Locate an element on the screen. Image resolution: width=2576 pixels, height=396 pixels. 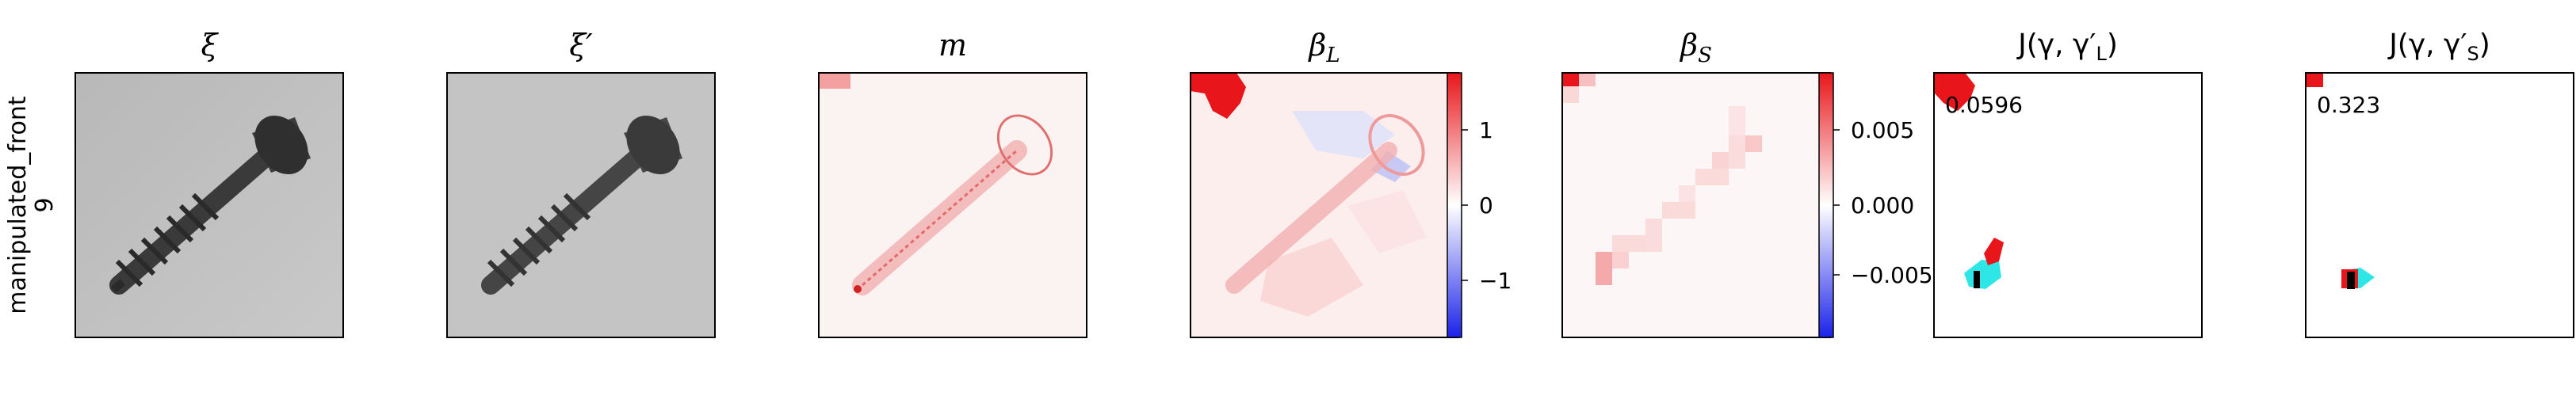
panel-title-beta-l: βL is located at coordinates (1323, 47).